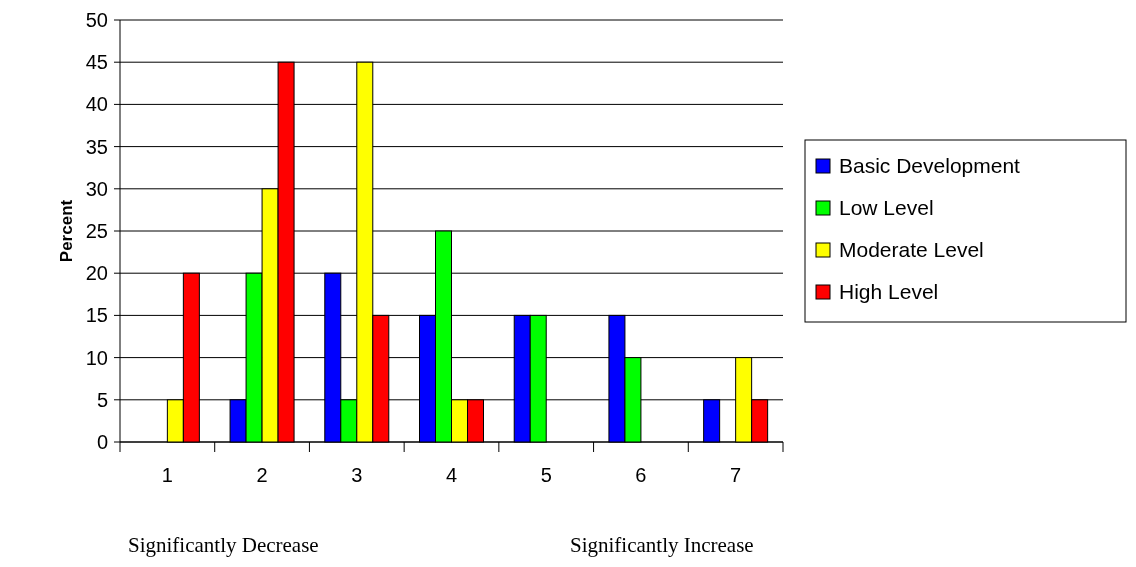 The image size is (1136, 567). What do you see at coordinates (102, 399) in the screenshot?
I see `y-tick-label: 5` at bounding box center [102, 399].